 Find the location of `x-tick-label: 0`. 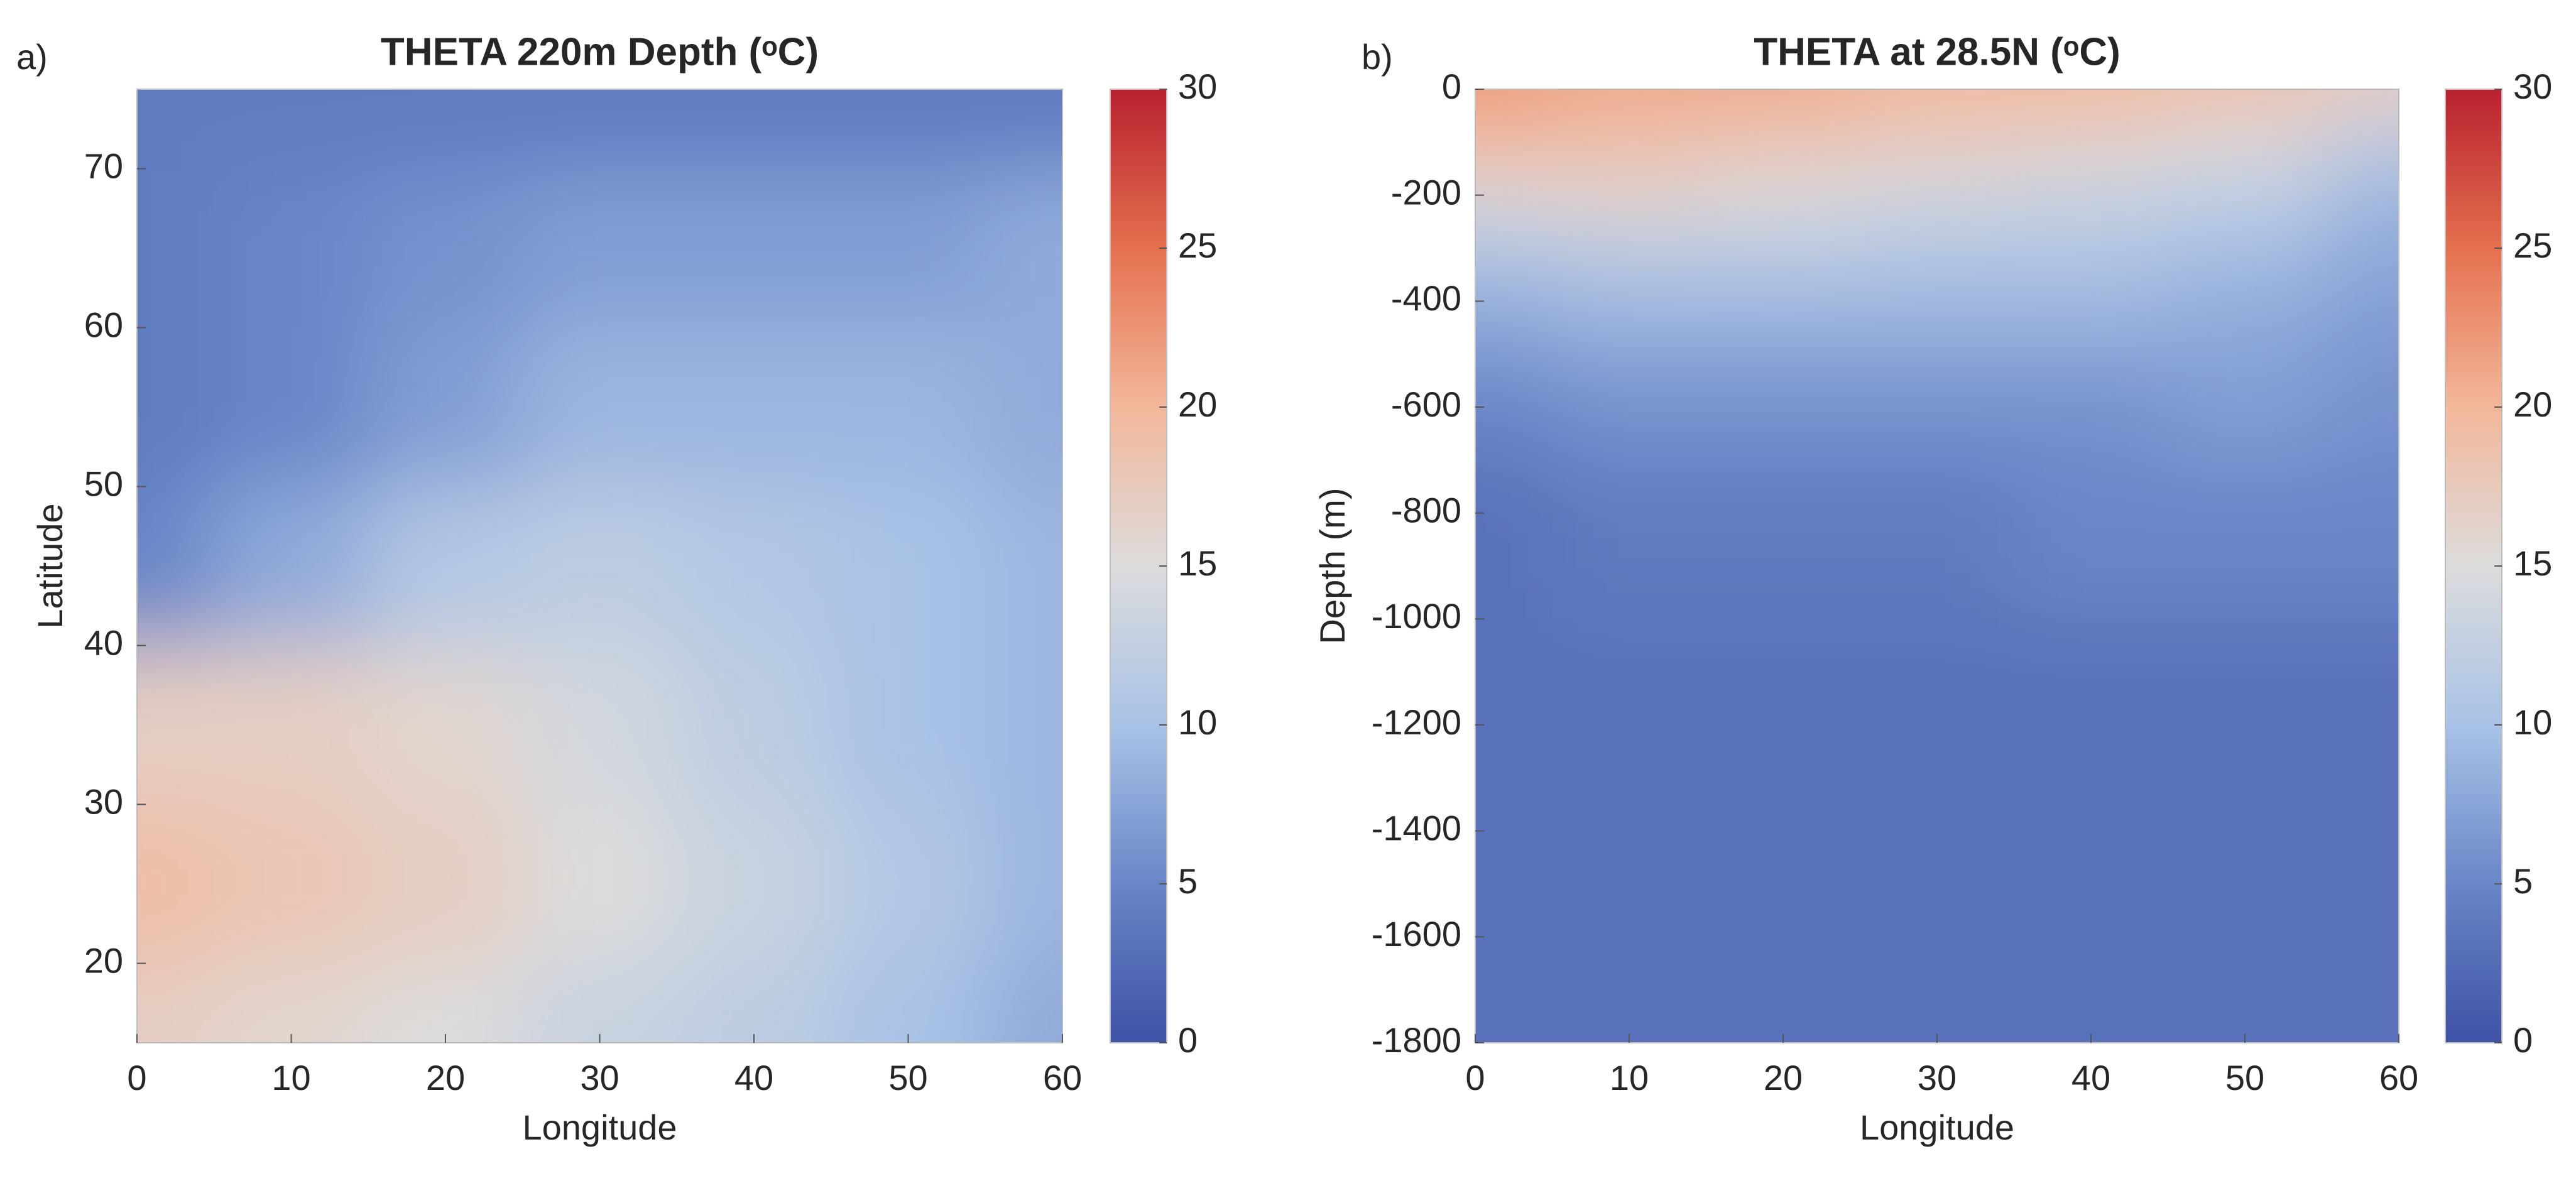

x-tick-label: 0 is located at coordinates (1475, 1077).